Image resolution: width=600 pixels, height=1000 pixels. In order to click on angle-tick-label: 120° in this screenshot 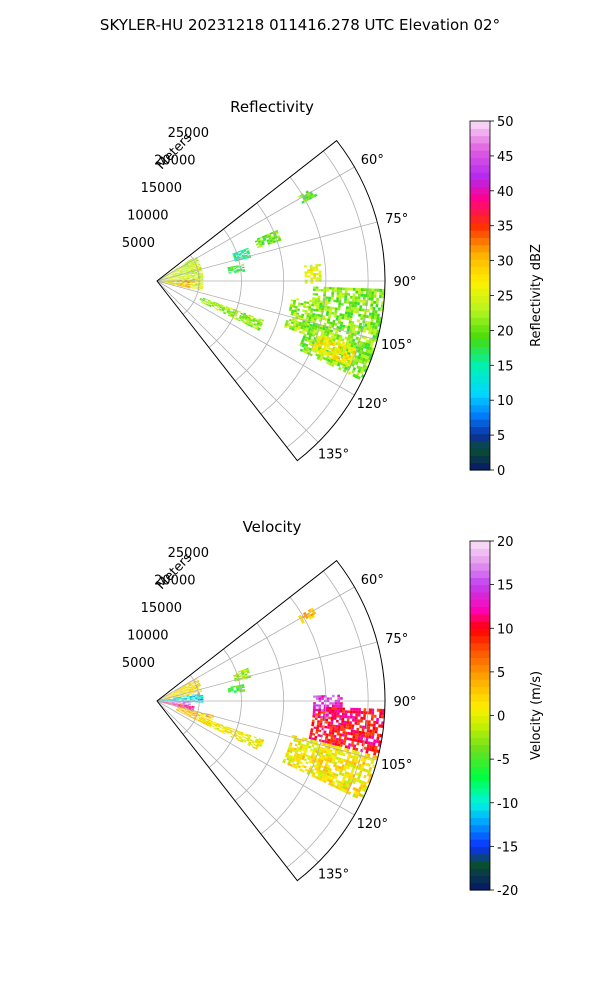, I will do `click(372, 404)`.